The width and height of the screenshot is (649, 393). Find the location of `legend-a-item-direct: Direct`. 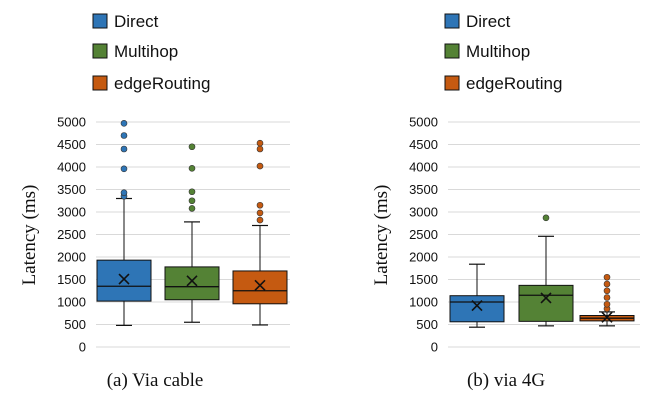

legend-a-item-direct: Direct is located at coordinates (125, 21).